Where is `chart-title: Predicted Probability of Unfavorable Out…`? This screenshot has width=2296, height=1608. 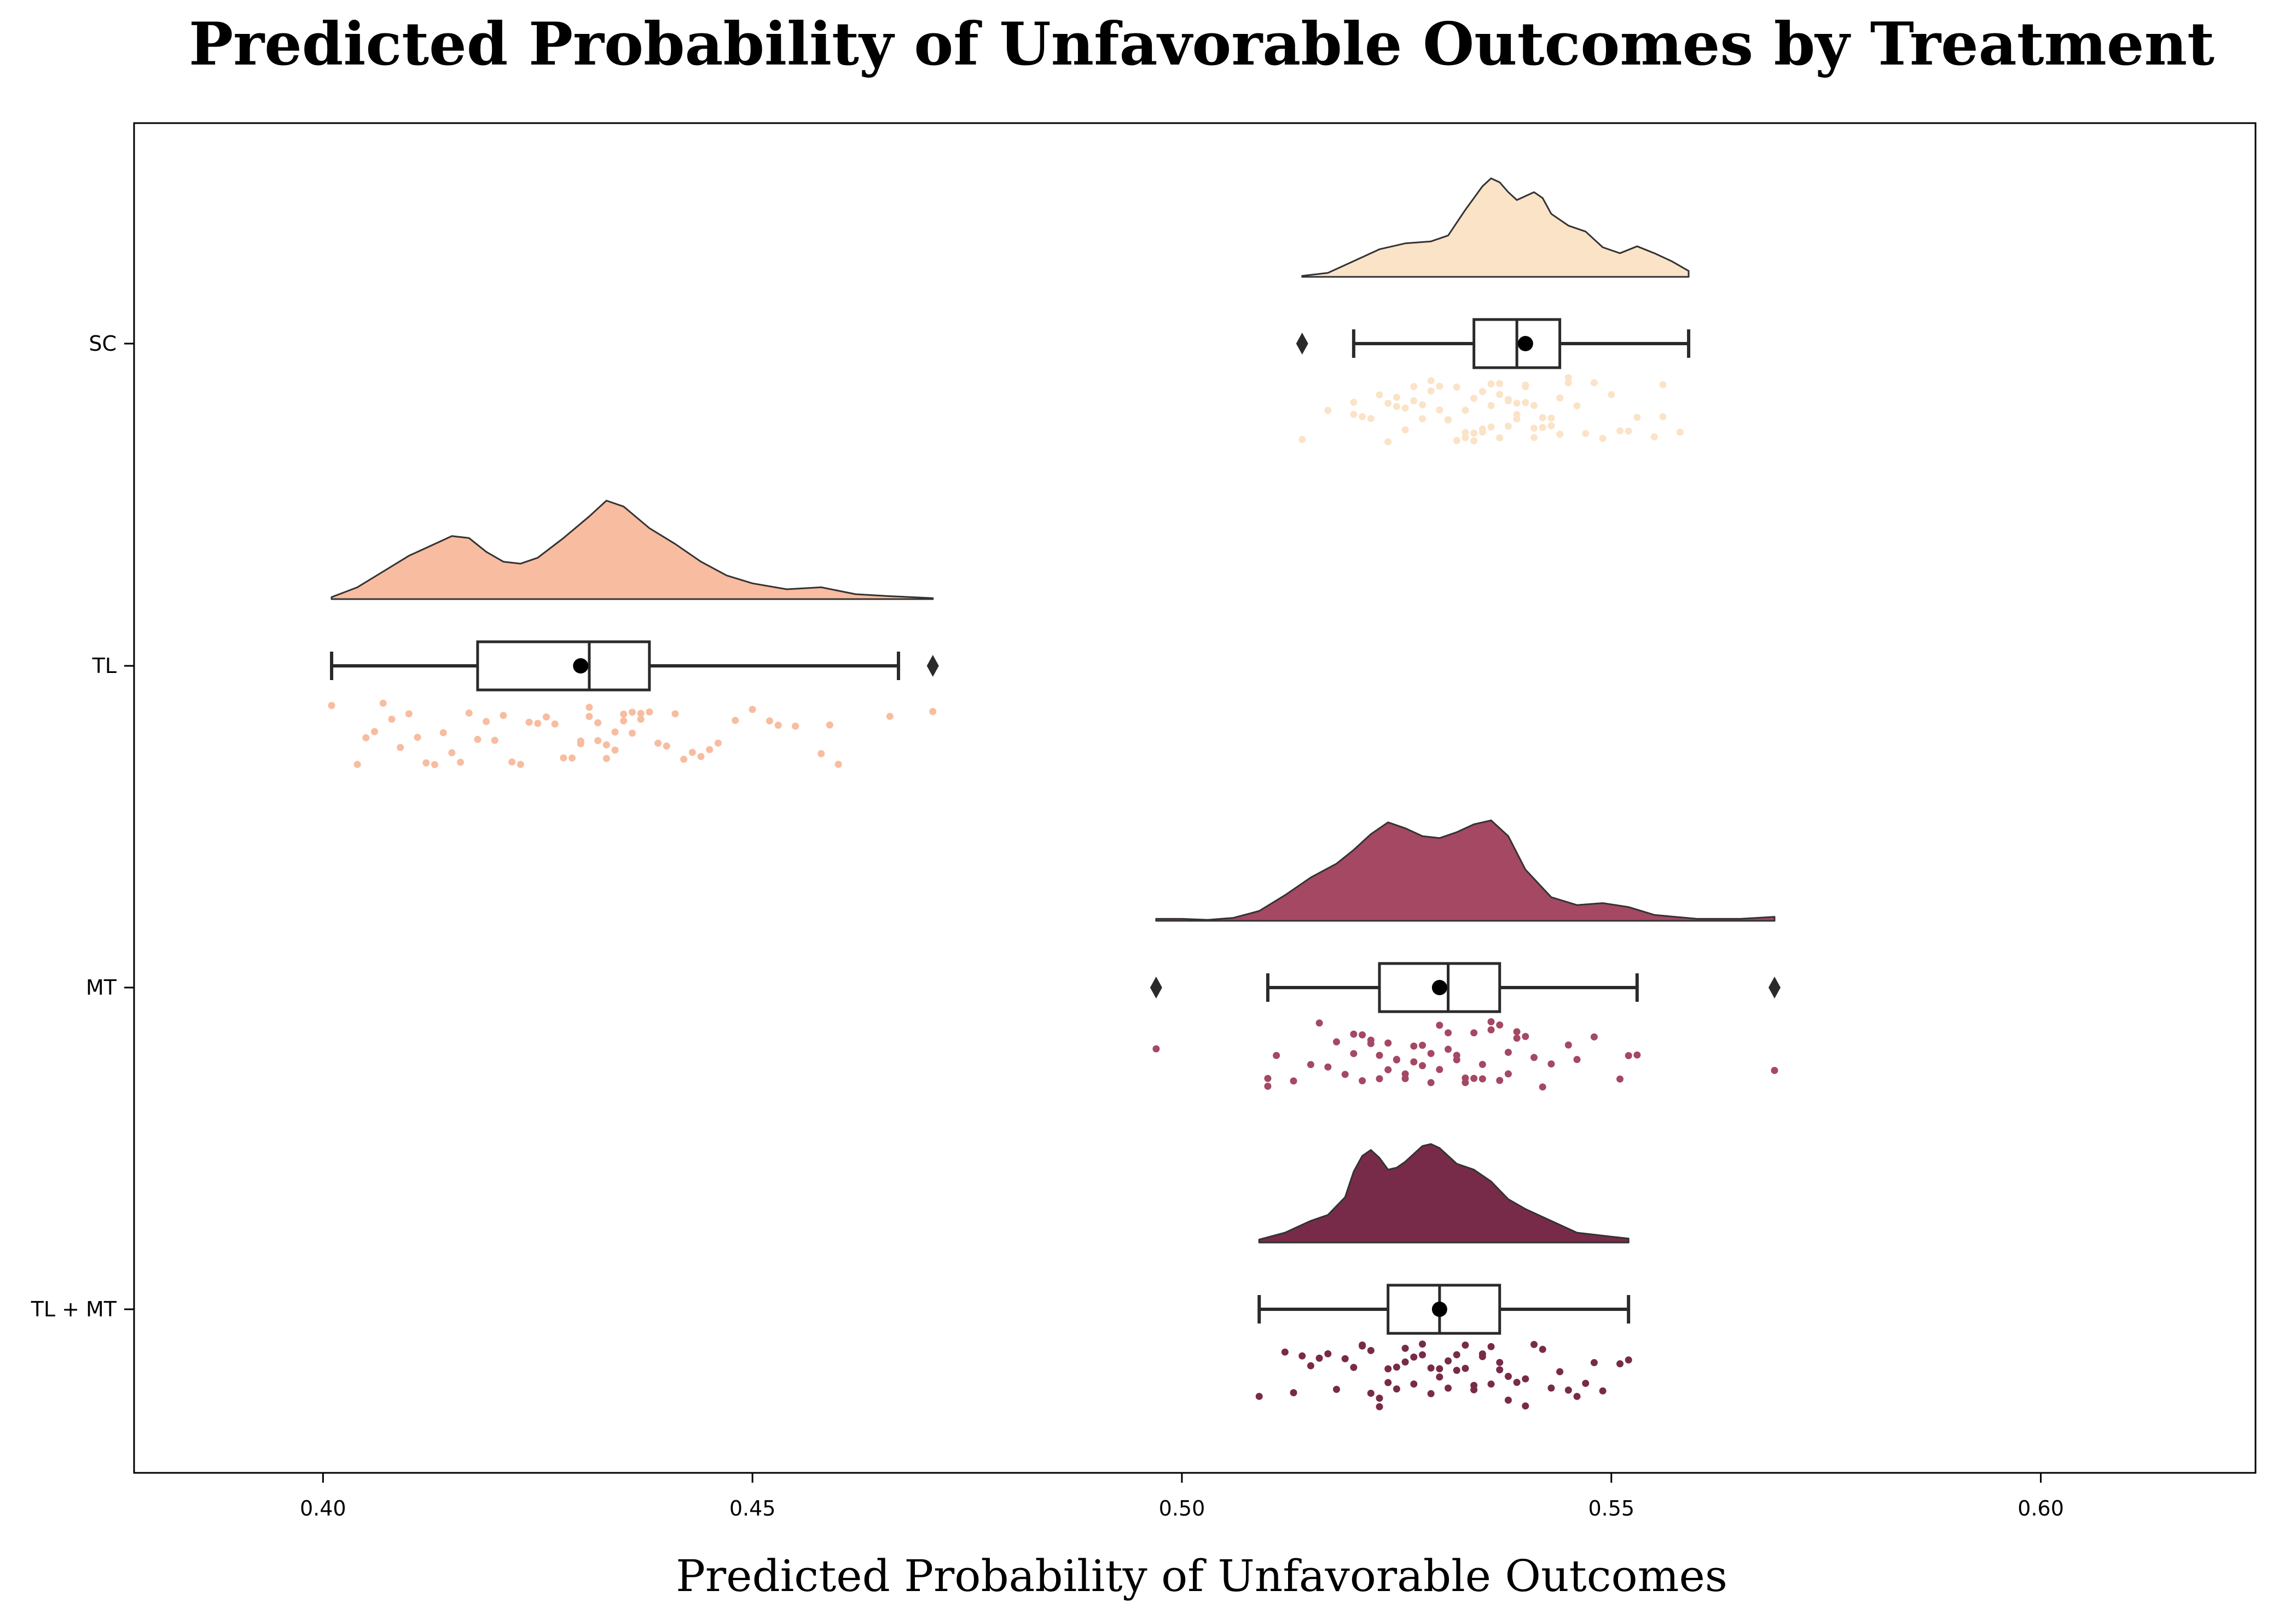 chart-title: Predicted Probability of Unfavorable Out… is located at coordinates (1201, 45).